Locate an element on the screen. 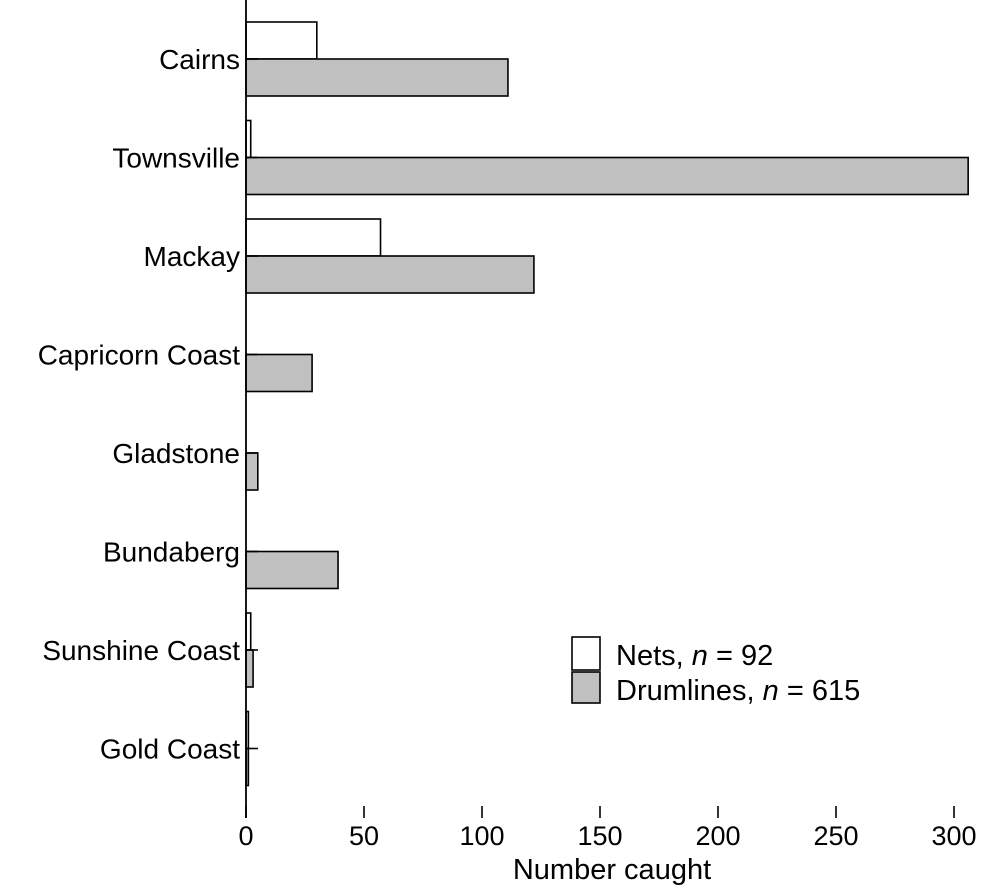 Image resolution: width=982 pixels, height=890 pixels. legend-label-drumlines-n: n is located at coordinates (771, 691).